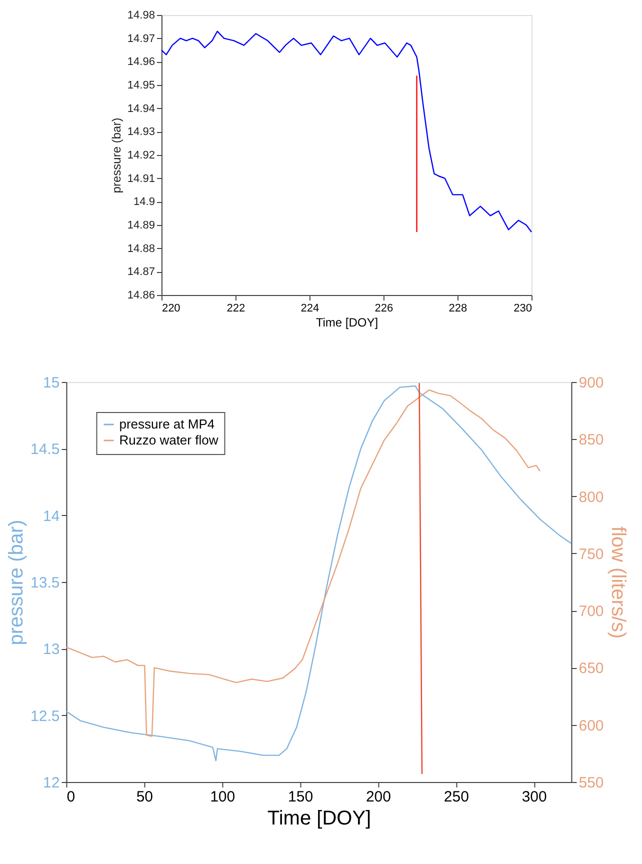 The width and height of the screenshot is (642, 864). I want to click on y-tick-label: 14.98, so click(141, 16).